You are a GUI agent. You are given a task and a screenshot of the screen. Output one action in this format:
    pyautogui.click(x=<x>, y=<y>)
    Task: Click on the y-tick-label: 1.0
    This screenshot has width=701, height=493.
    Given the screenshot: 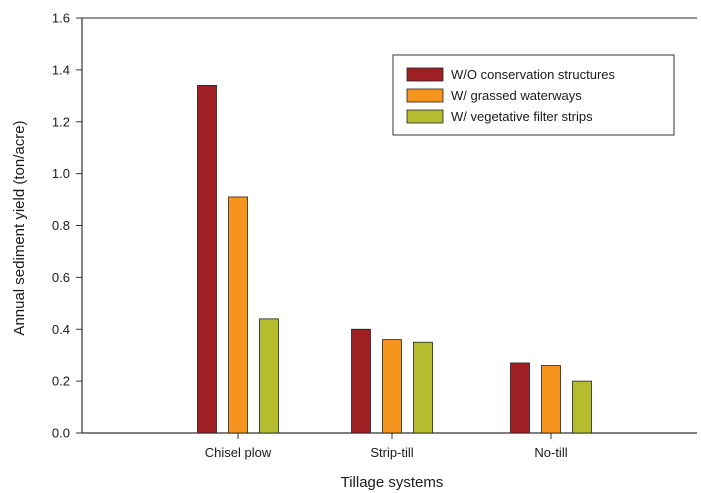 What is the action you would take?
    pyautogui.click(x=61, y=173)
    